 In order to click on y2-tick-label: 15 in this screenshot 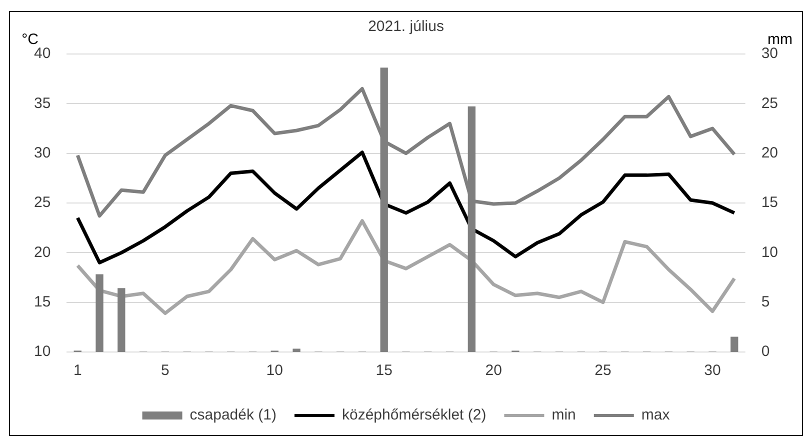, I will do `click(769, 203)`.